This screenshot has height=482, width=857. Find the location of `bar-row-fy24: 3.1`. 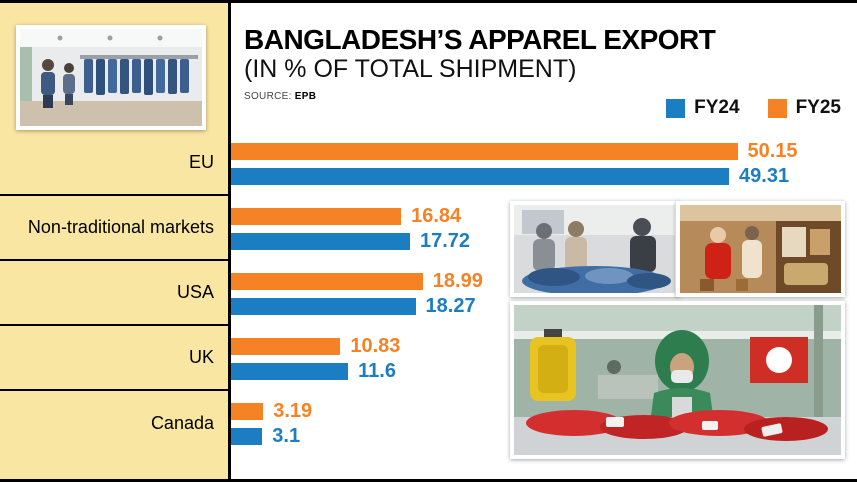

bar-row-fy24: 3.1 is located at coordinates (544, 436).